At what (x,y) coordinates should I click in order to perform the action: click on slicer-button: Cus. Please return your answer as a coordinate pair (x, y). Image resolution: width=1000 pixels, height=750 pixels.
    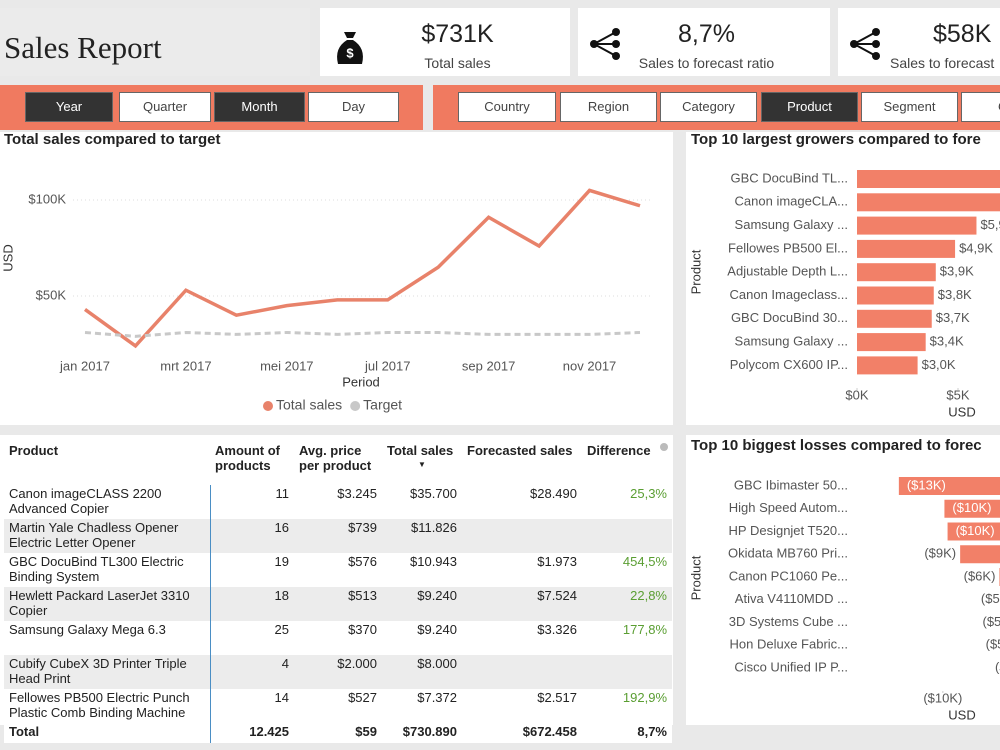
    Looking at the image, I should click on (980, 107).